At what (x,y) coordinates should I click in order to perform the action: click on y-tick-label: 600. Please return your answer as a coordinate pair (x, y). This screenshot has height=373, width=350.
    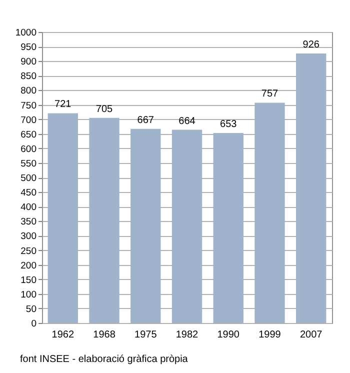
    Looking at the image, I should click on (28, 149).